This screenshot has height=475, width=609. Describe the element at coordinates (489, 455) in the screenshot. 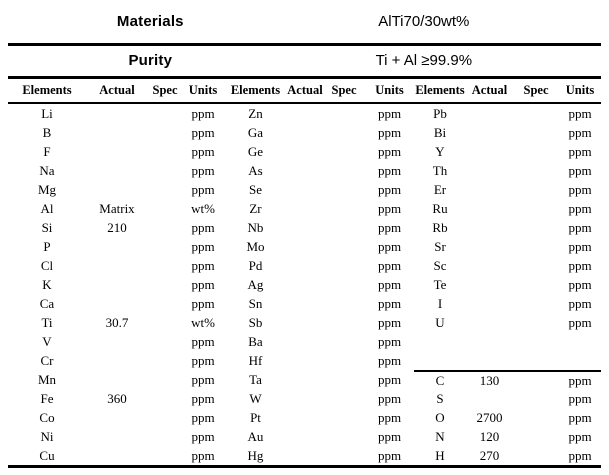

I see `actual-value: 270` at that location.